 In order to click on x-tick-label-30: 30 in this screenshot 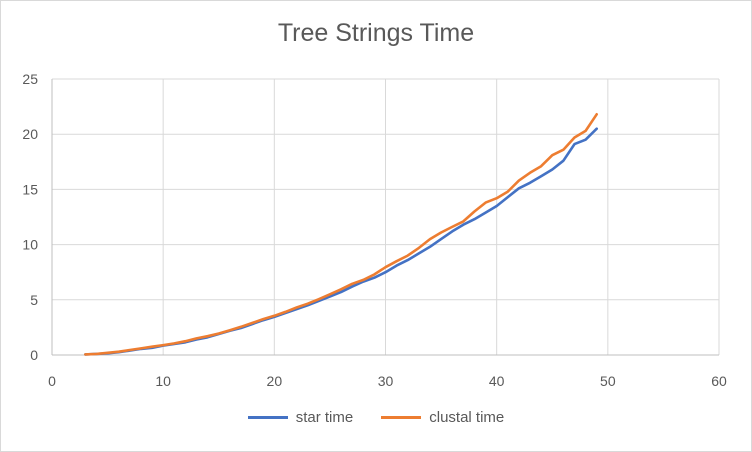, I will do `click(386, 381)`.